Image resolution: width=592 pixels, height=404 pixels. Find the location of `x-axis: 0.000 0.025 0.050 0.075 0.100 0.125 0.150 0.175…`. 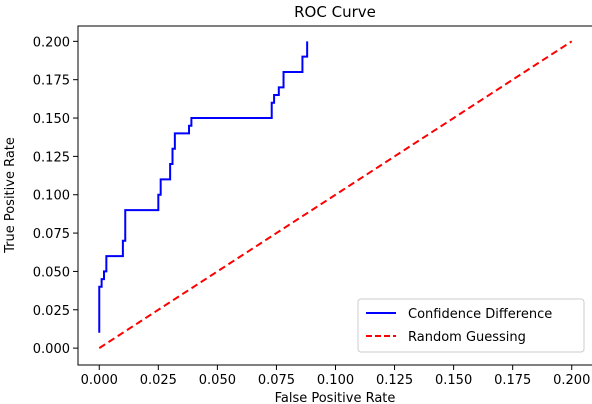

x-axis: 0.000 0.025 0.050 0.075 0.100 0.125 0.150 0.175… is located at coordinates (335, 376).